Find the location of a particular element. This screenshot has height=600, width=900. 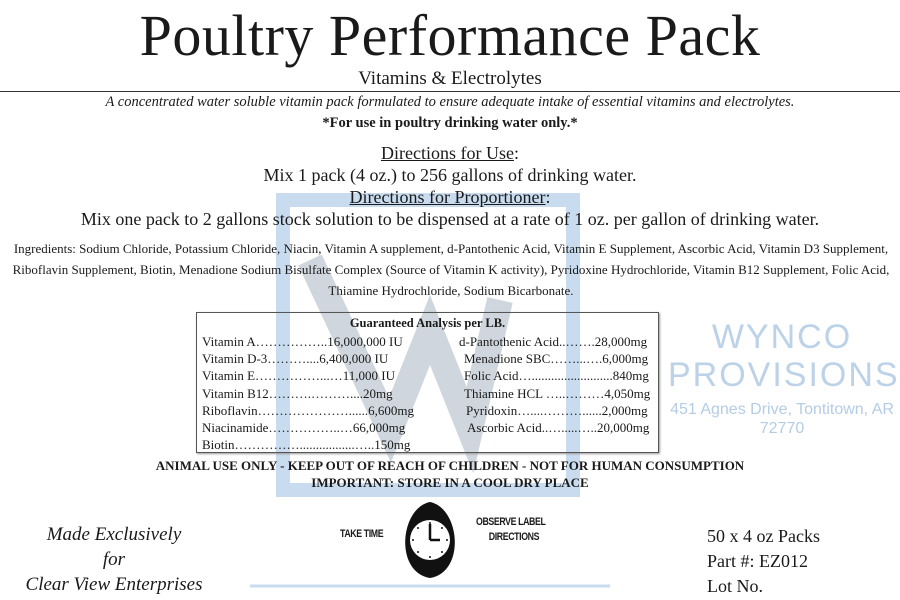

clock-icon is located at coordinates (430, 540).